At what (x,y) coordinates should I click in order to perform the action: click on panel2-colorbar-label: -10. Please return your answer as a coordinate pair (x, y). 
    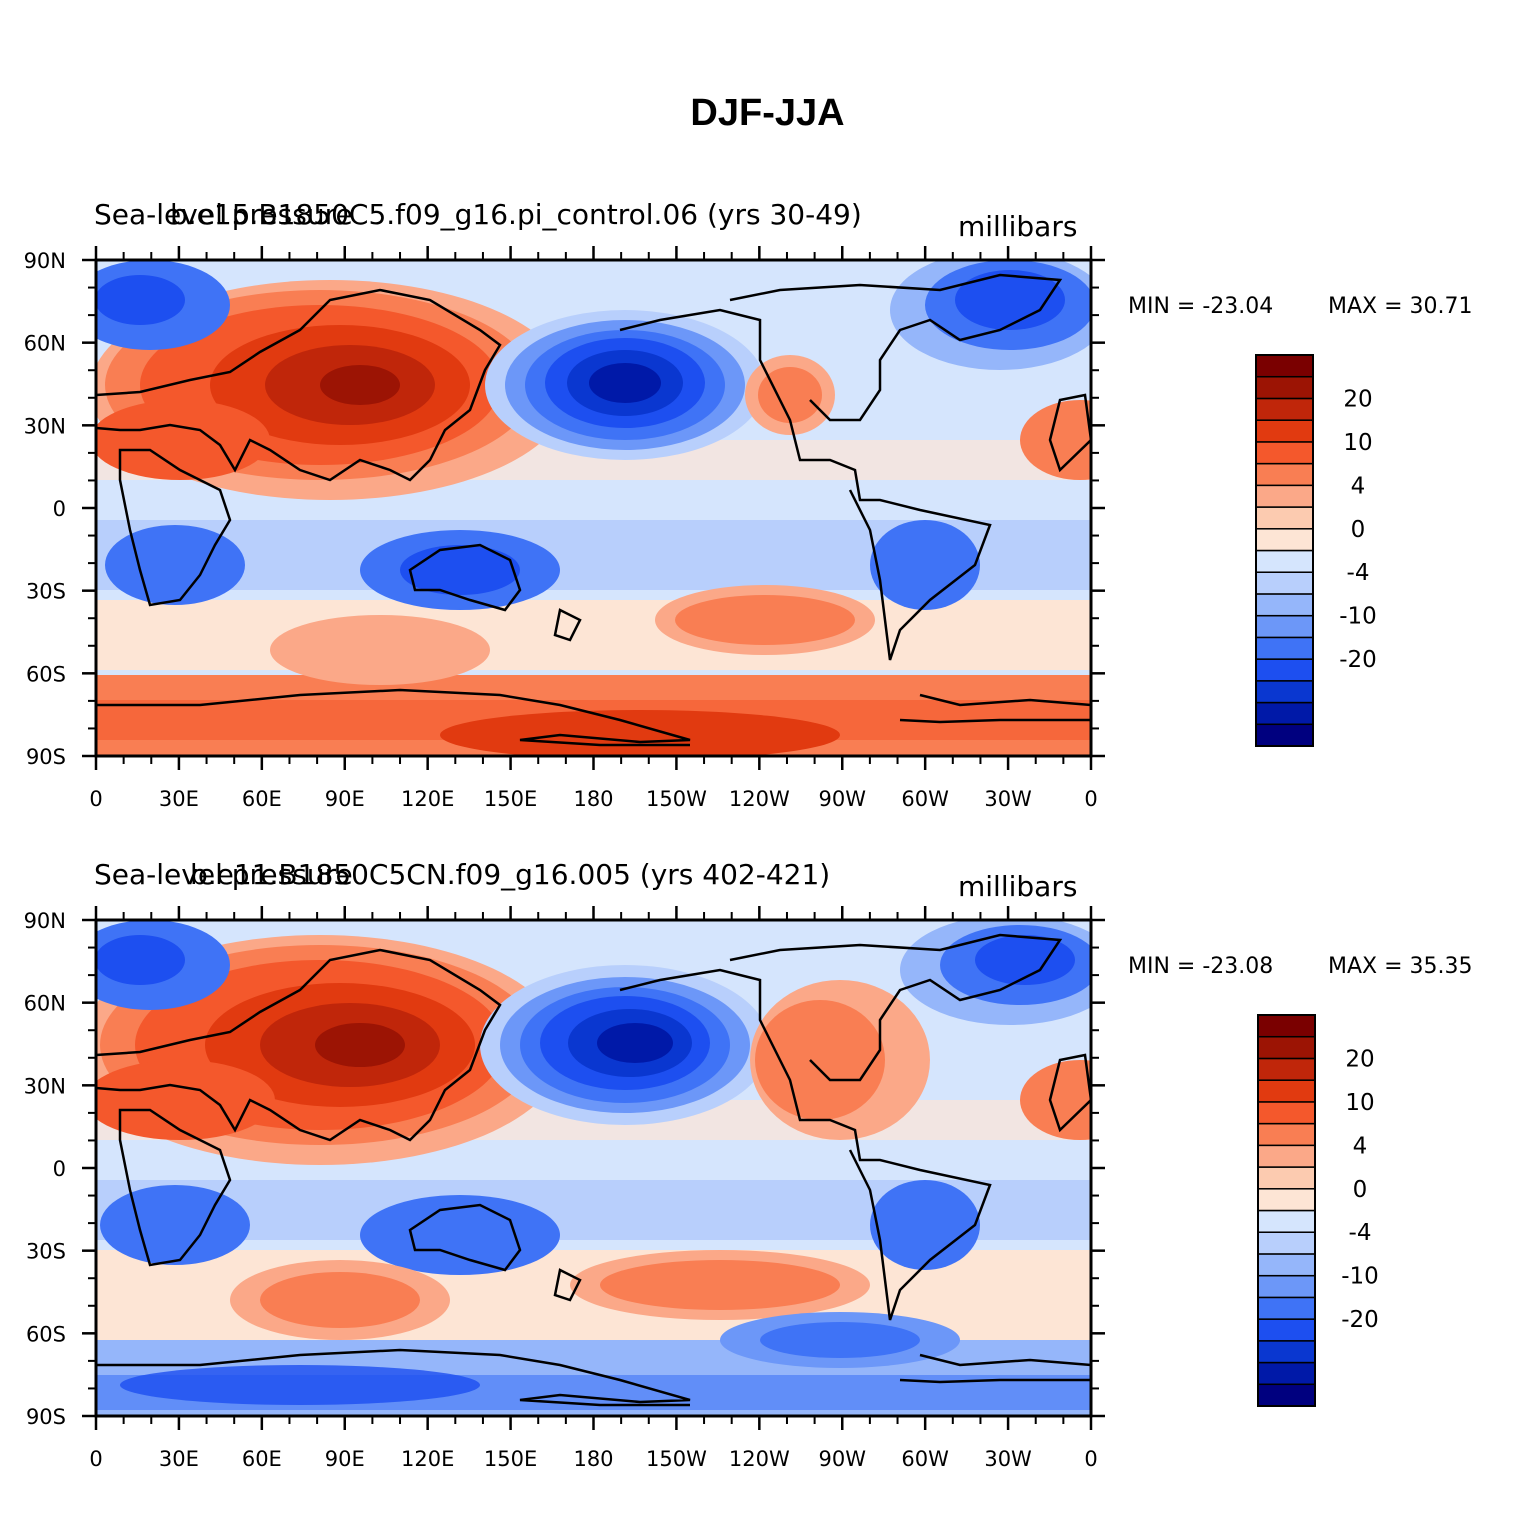
    Looking at the image, I should click on (1360, 1277).